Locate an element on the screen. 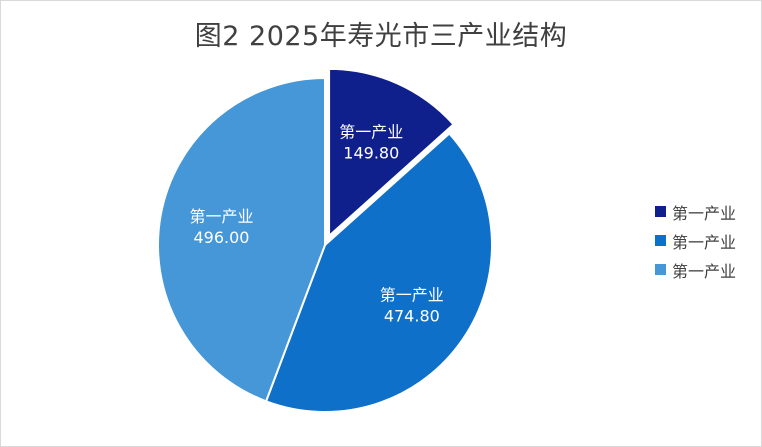 Image resolution: width=762 pixels, height=447 pixels. legend-item-3: 第一产业 is located at coordinates (707, 269).